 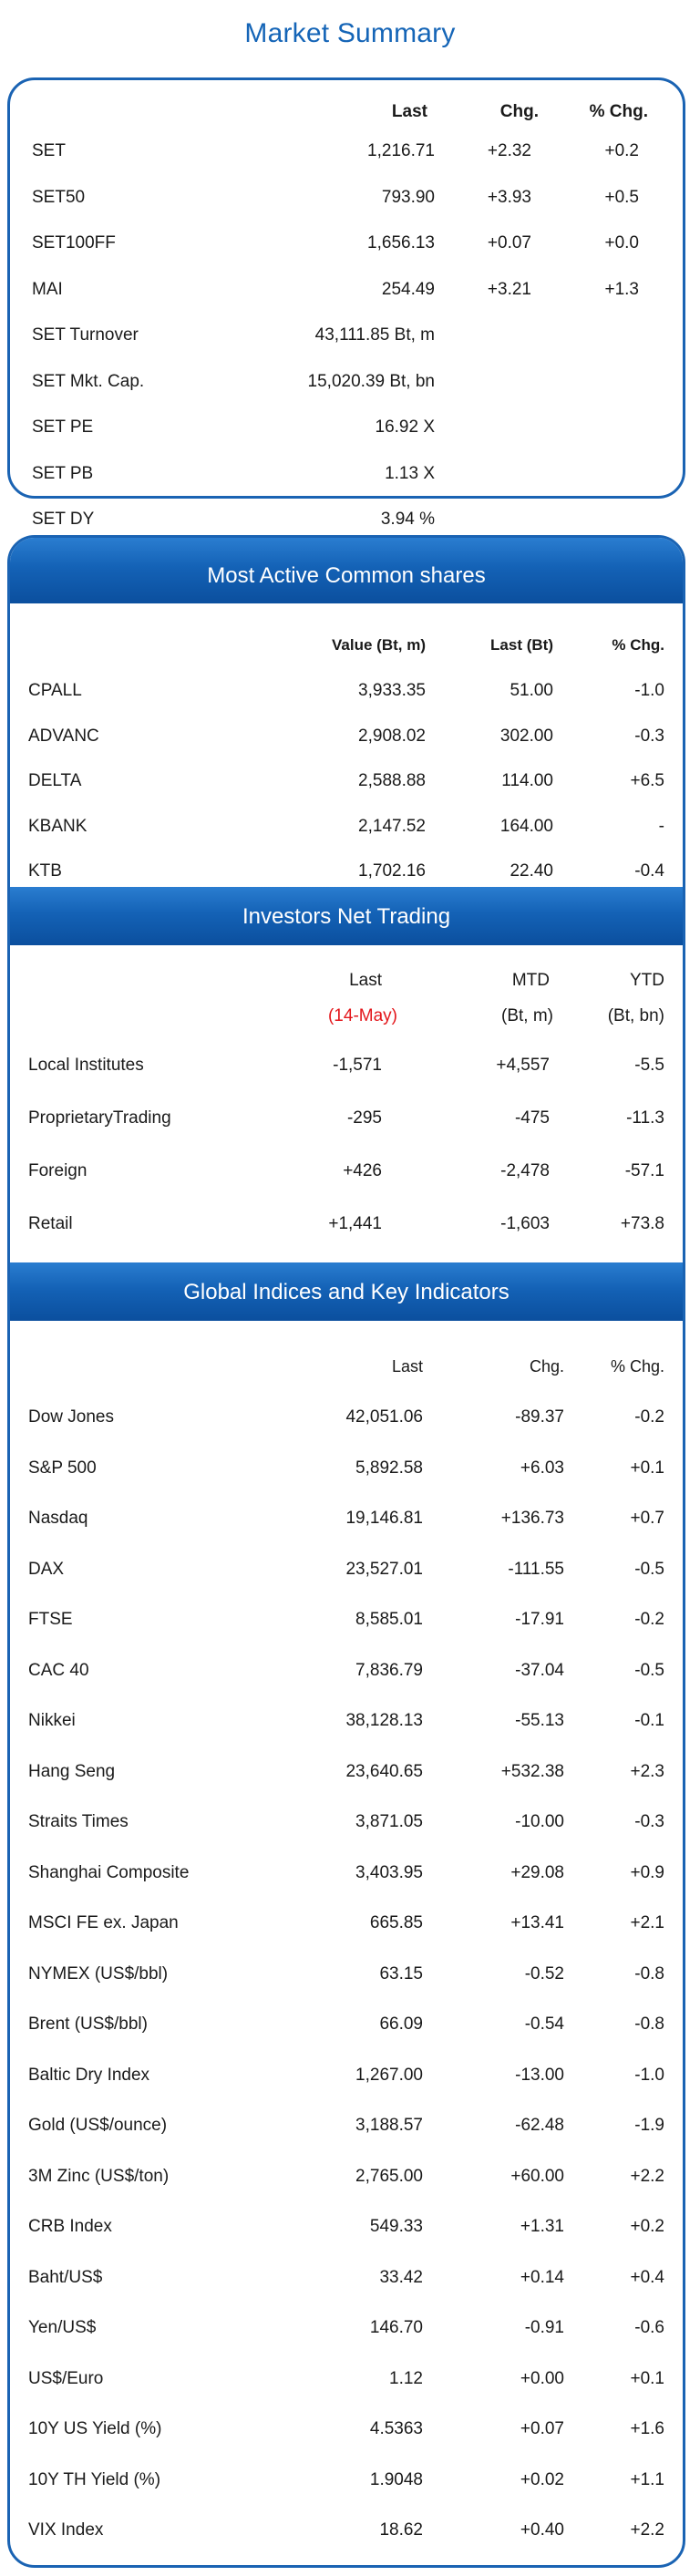 What do you see at coordinates (537, 2176) in the screenshot?
I see `cell-chg: +60.00` at bounding box center [537, 2176].